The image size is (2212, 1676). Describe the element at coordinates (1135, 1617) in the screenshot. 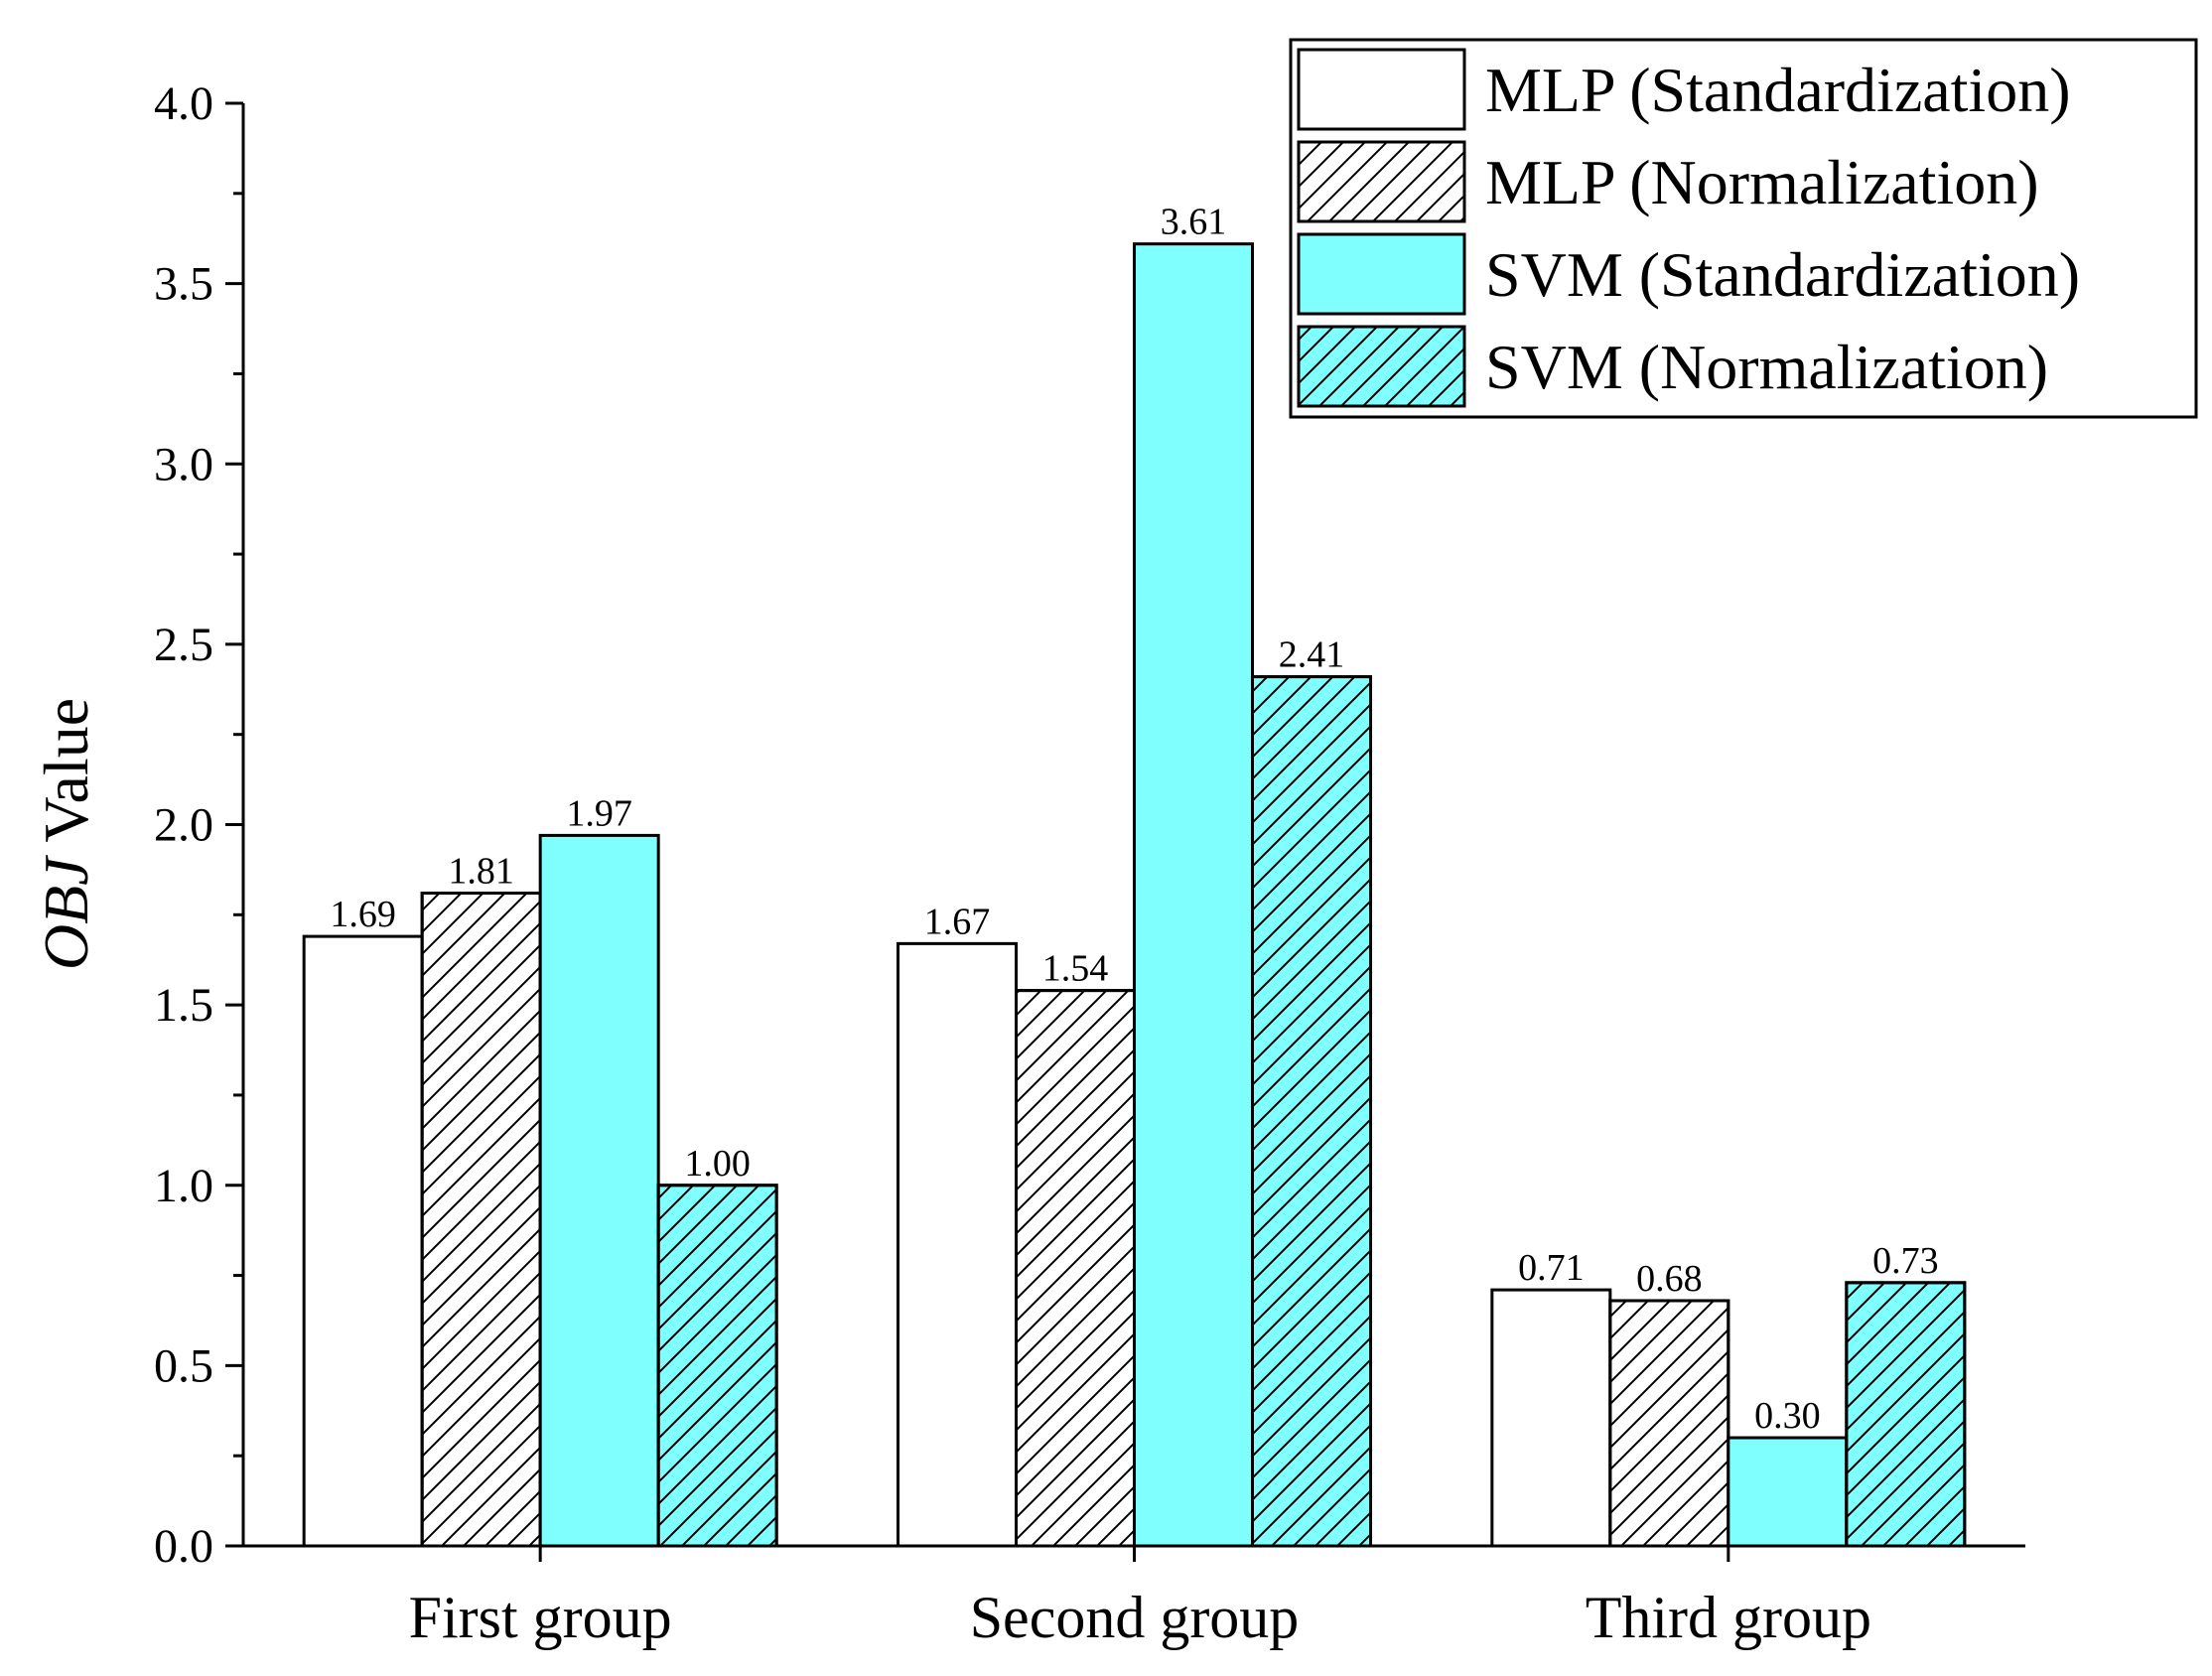

I see `x-tick-label: Second group` at that location.